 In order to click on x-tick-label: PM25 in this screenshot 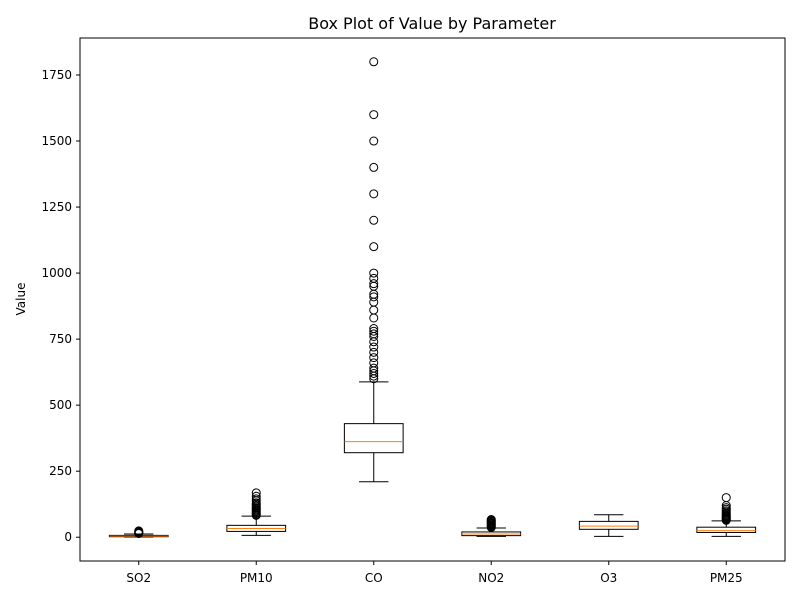, I will do `click(726, 578)`.